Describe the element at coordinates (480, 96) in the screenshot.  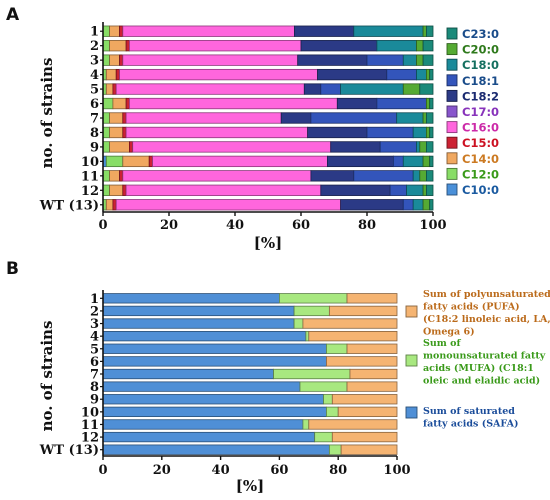
I see `legend-label: C18:2` at that location.